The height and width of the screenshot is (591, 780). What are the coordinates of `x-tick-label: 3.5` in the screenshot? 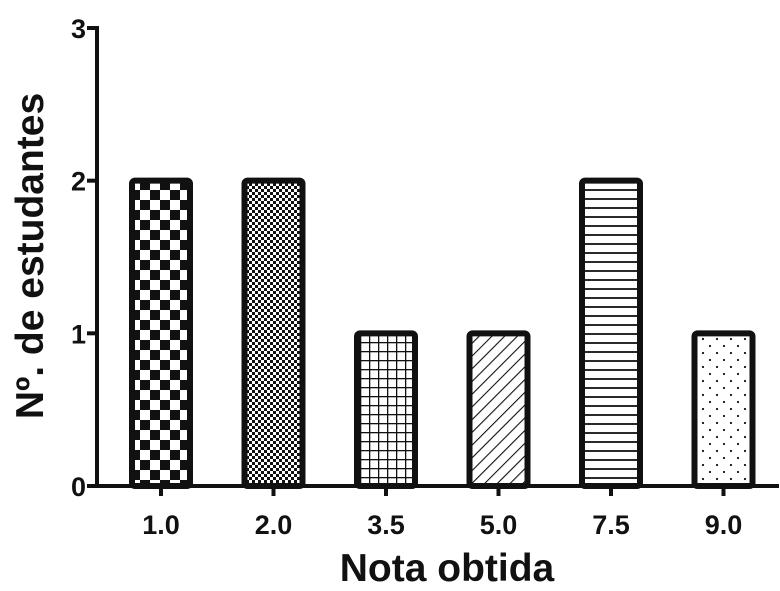 It's located at (386, 525).